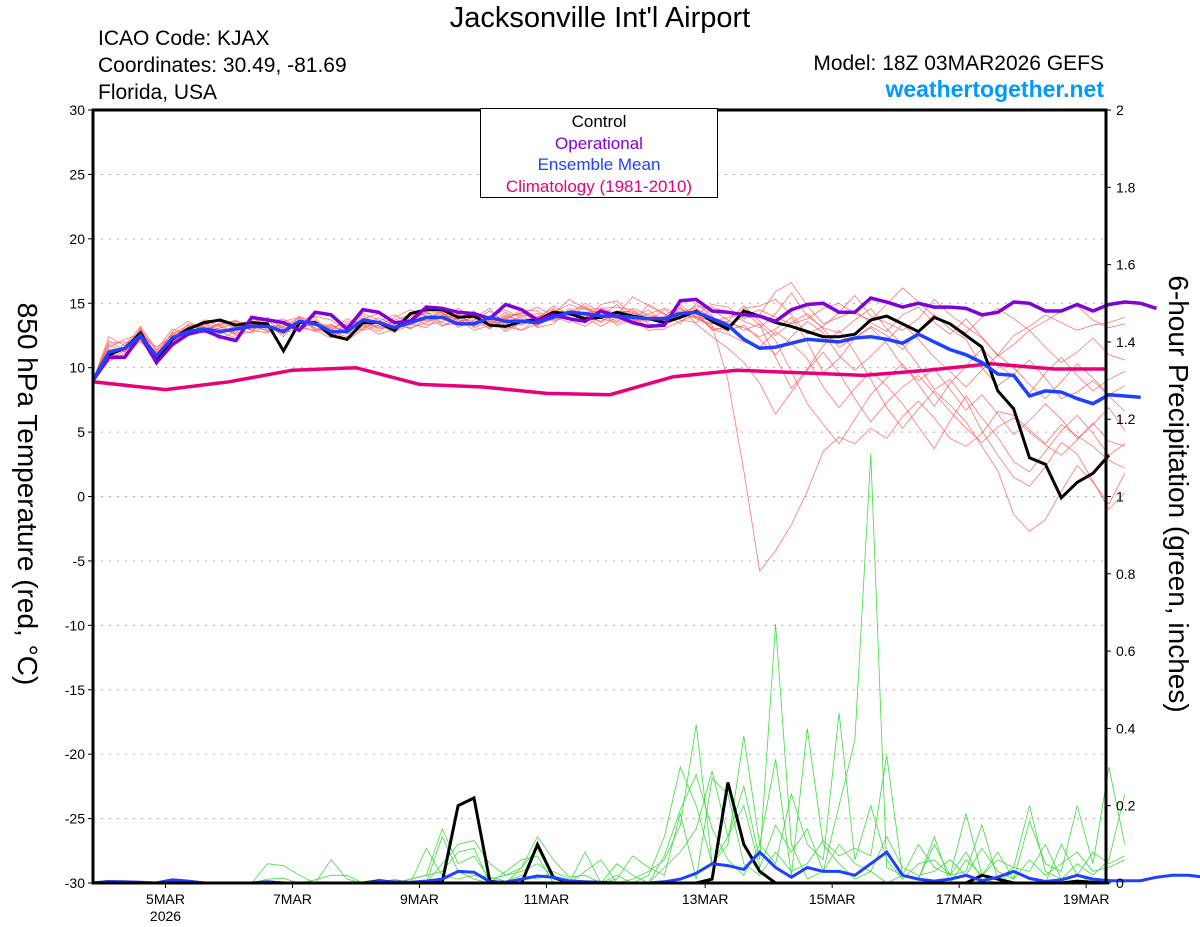 This screenshot has width=1200, height=927. Describe the element at coordinates (600, 833) in the screenshot. I see `control-precip-line` at that location.